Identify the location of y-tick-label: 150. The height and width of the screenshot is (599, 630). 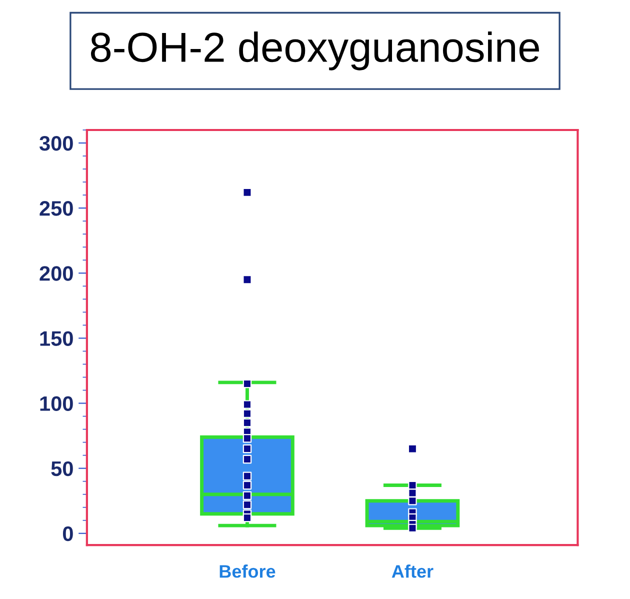
(56, 338).